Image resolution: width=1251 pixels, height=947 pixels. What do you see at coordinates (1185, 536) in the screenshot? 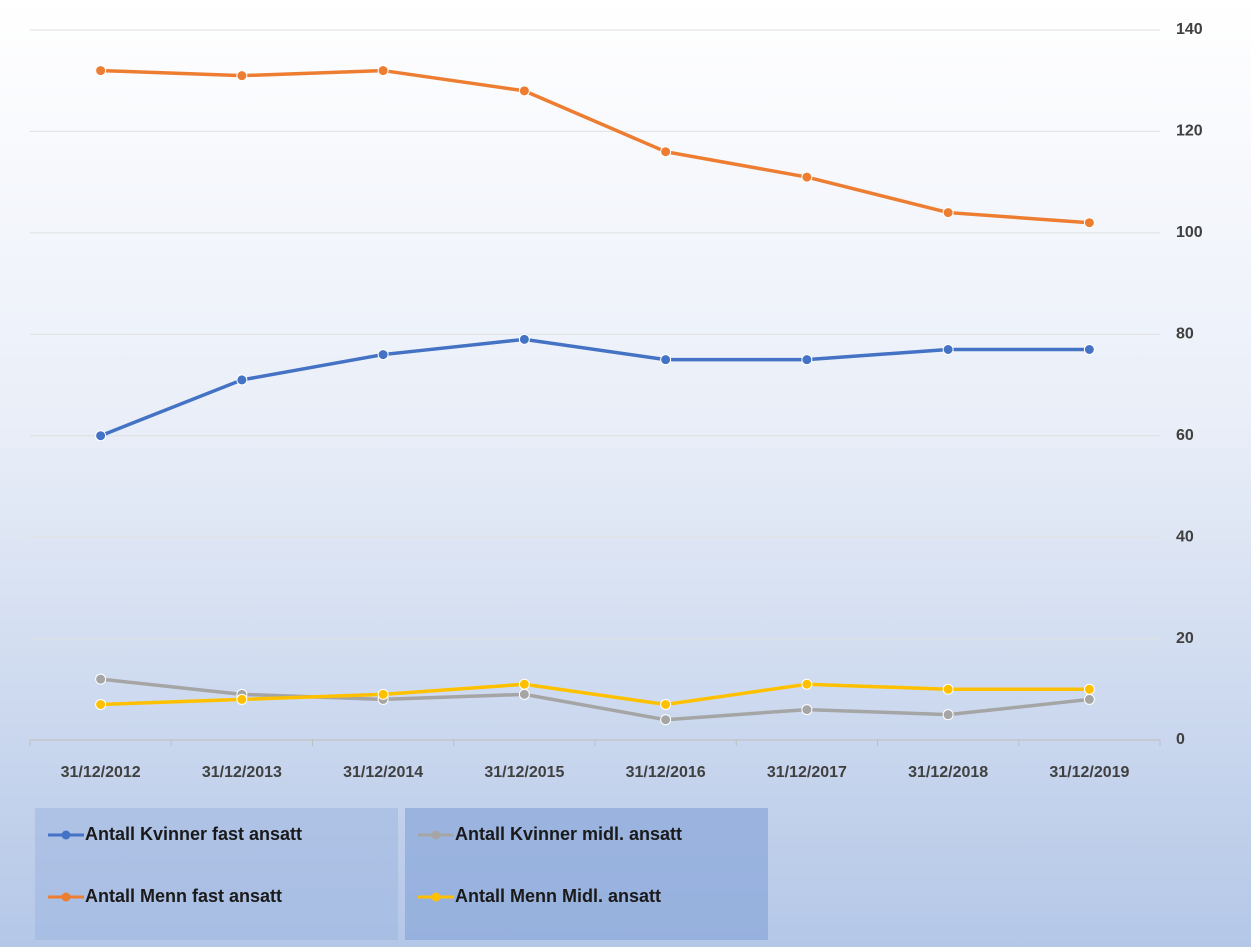
I see `y-tick-label: 40` at bounding box center [1185, 536].